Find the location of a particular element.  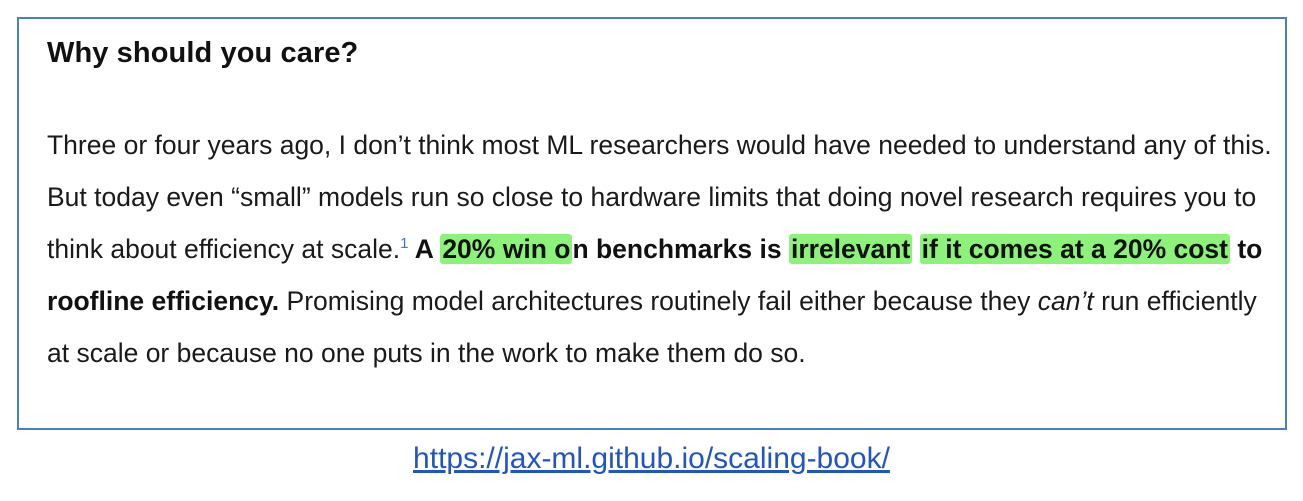

section-heading: Why should you care? is located at coordinates (203, 53).